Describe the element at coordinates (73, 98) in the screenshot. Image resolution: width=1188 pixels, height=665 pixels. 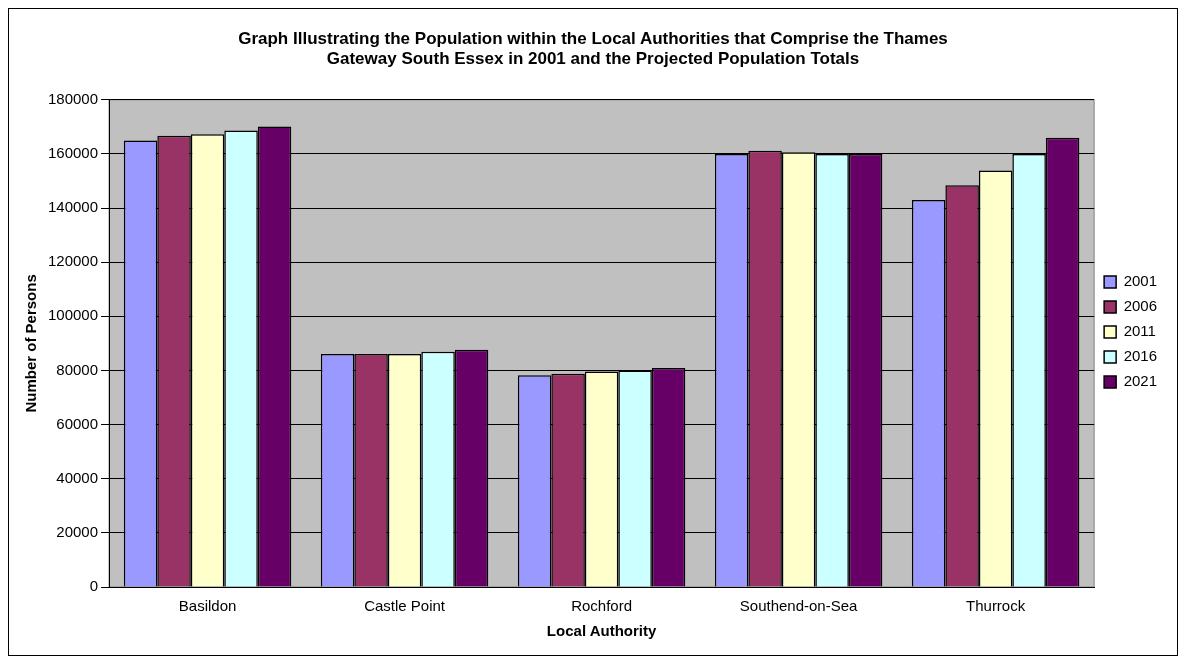
I see `y-tick-label: 180000` at that location.